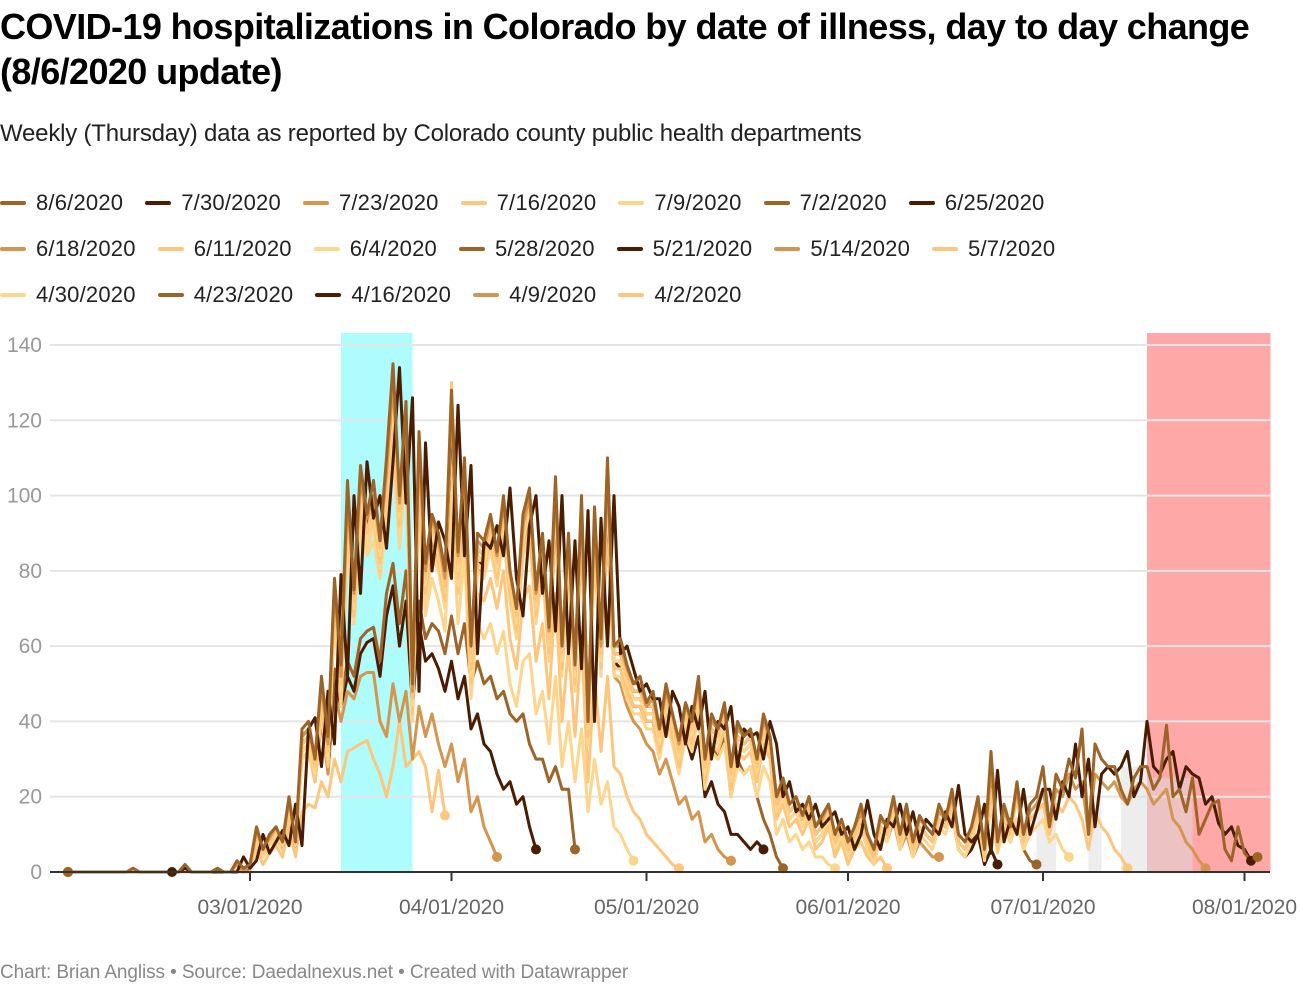 This screenshot has height=1000, width=1300. What do you see at coordinates (80, 202) in the screenshot?
I see `legend-label: 8/6/2020` at bounding box center [80, 202].